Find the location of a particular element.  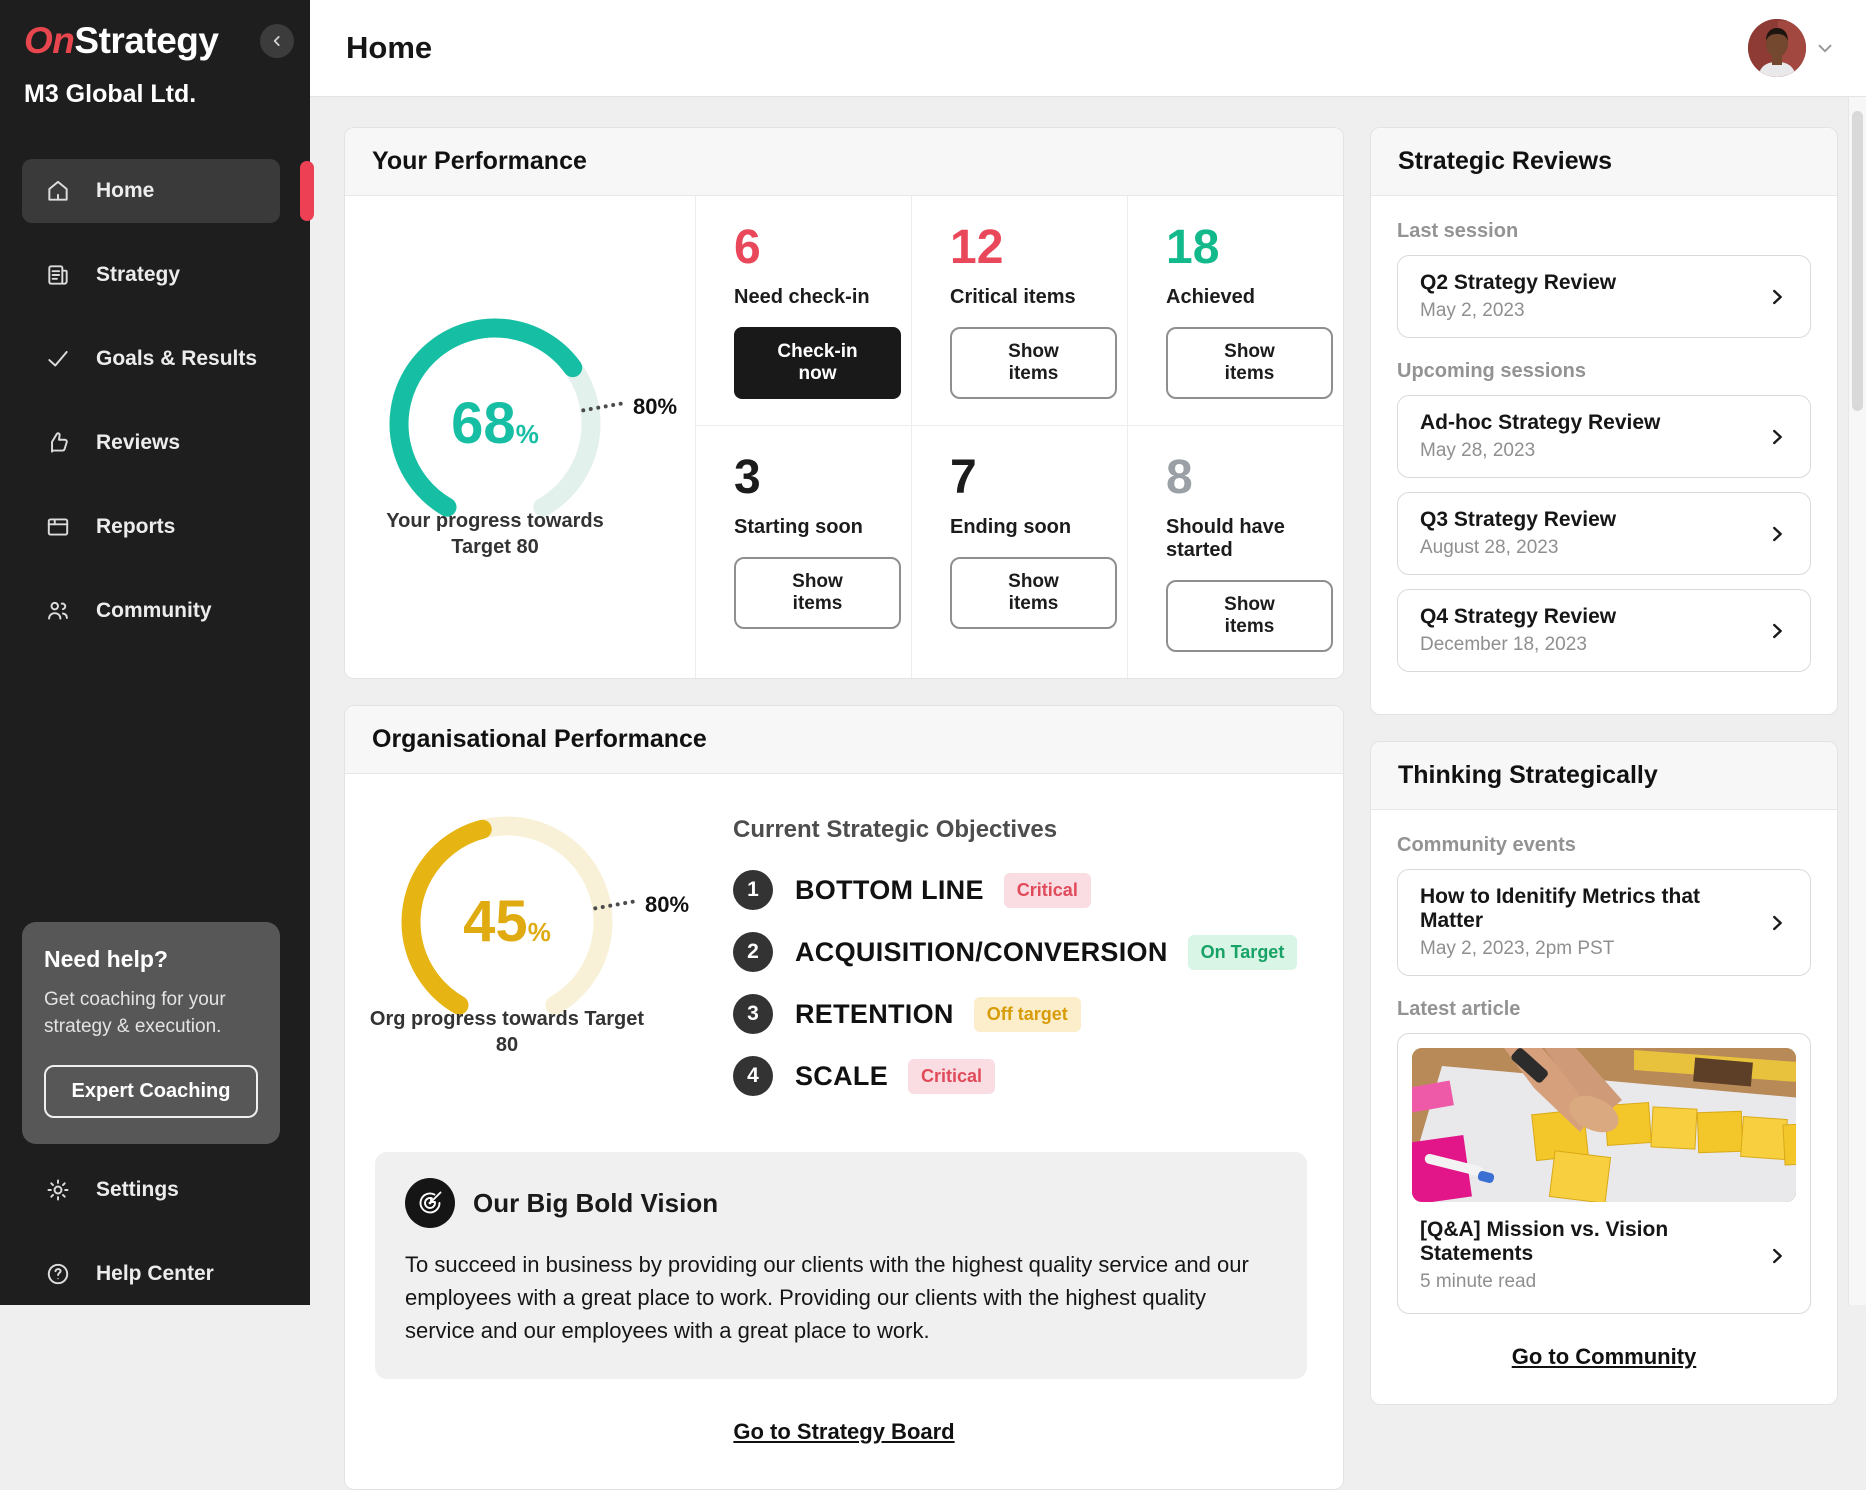

need-help-title: Need help? is located at coordinates (106, 959).